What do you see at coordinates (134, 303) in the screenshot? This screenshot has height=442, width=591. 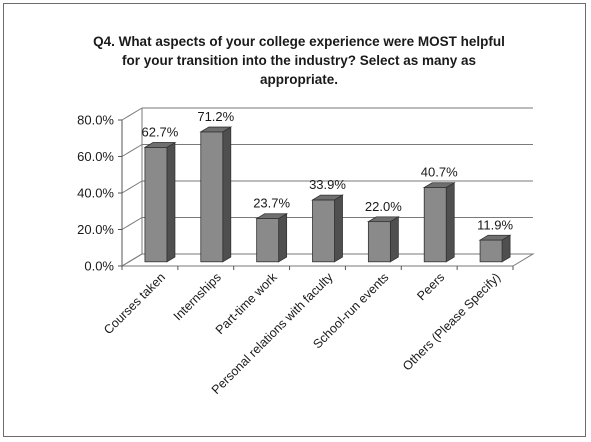 I see `category-label: Courses taken` at bounding box center [134, 303].